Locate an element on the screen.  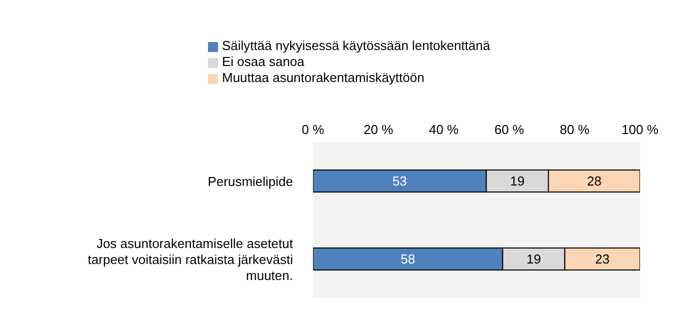
legend-label: Säilyttää nykyisessä käytössään lentokenttänä is located at coordinates (356, 45).